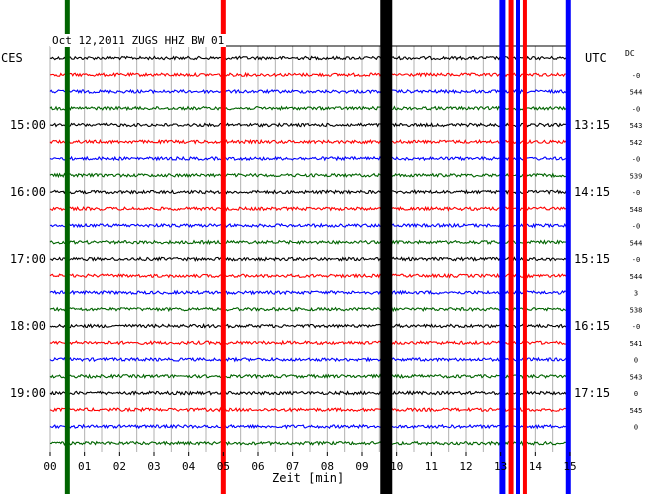 This screenshot has width=650, height=494. I want to click on x-tick-label: 11, so click(431, 466).